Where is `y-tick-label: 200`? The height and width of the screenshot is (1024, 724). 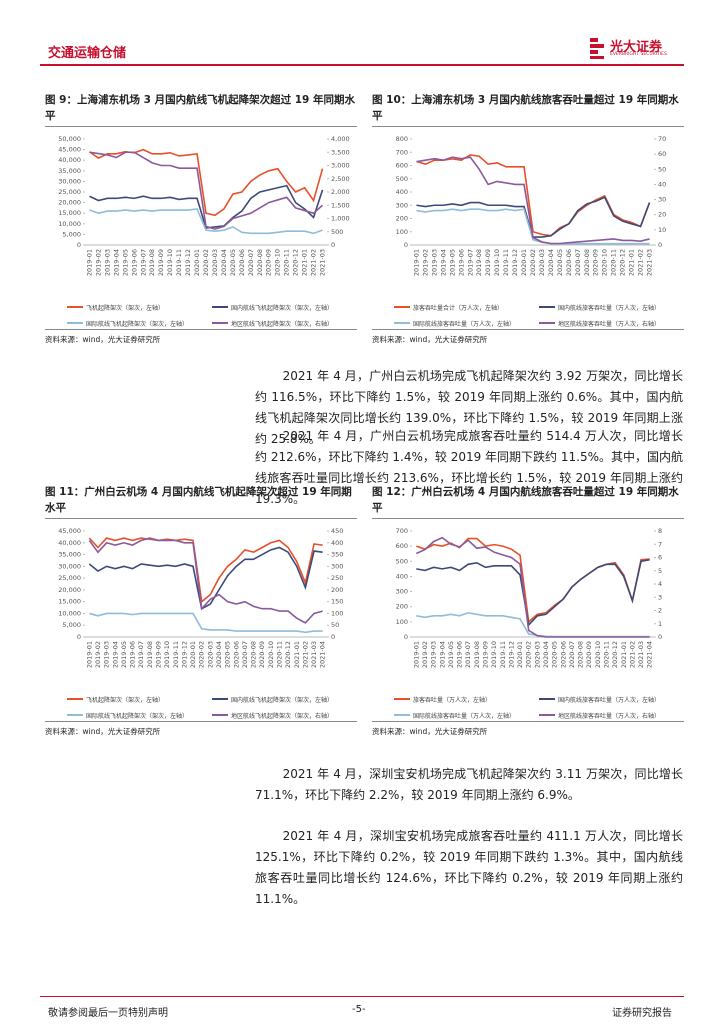 y-tick-label: 200 is located at coordinates (402, 607).